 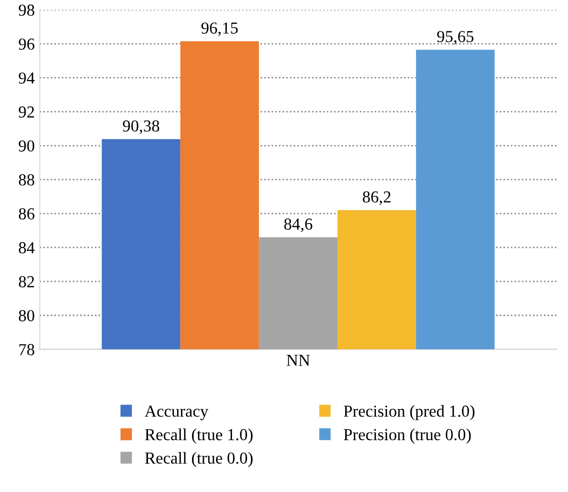 I want to click on data-label: 90,38, so click(x=141, y=127).